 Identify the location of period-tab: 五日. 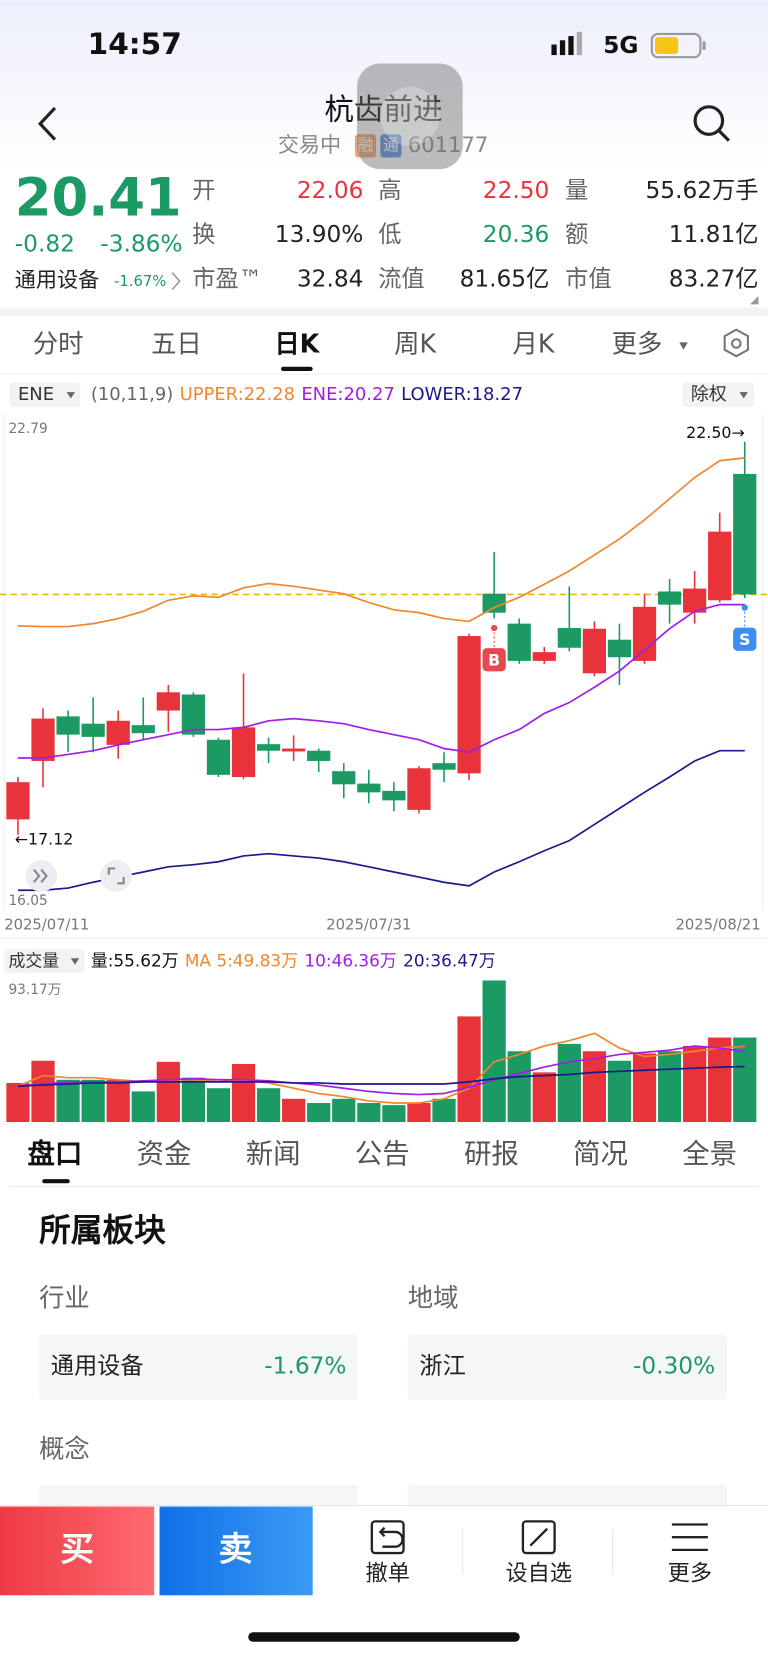
(176, 344).